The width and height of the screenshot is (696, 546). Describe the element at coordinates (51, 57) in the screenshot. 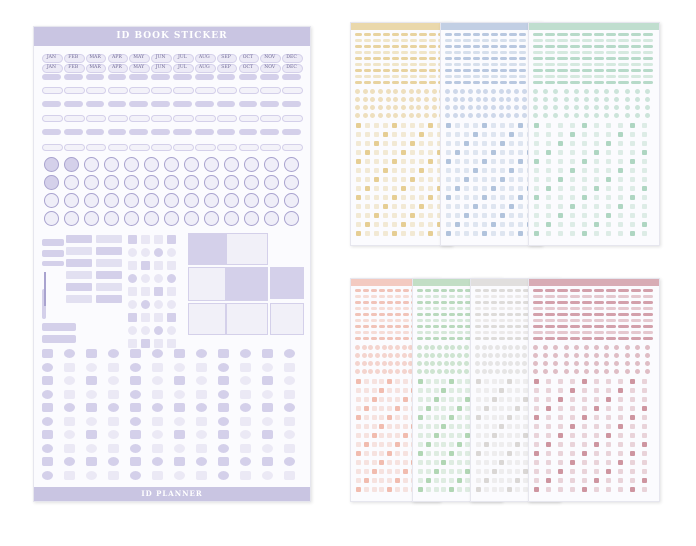

I see `month-label: JAN` at that location.